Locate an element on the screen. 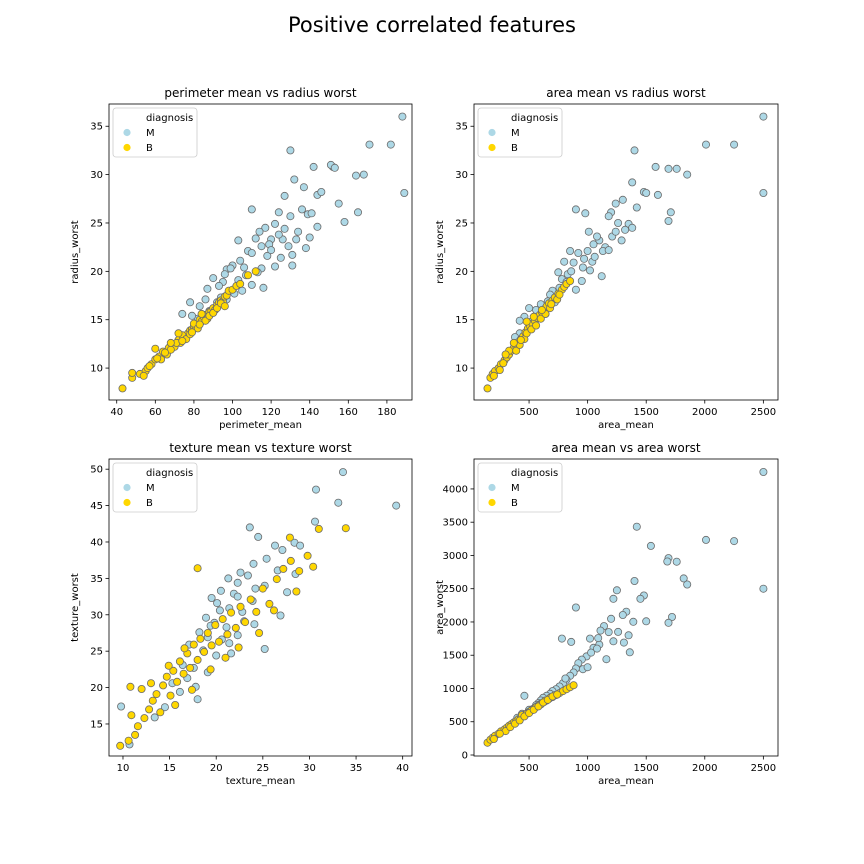 The height and width of the screenshot is (864, 864). y-tick-label: 1500 is located at coordinates (455, 656).